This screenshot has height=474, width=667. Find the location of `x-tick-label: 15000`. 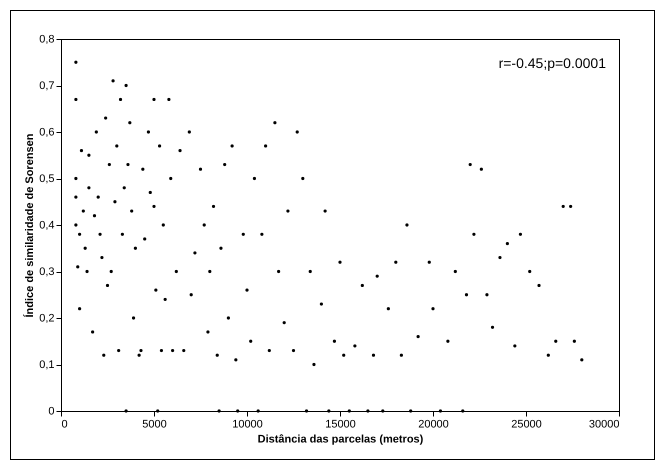

x-tick-label: 15000 is located at coordinates (340, 424).